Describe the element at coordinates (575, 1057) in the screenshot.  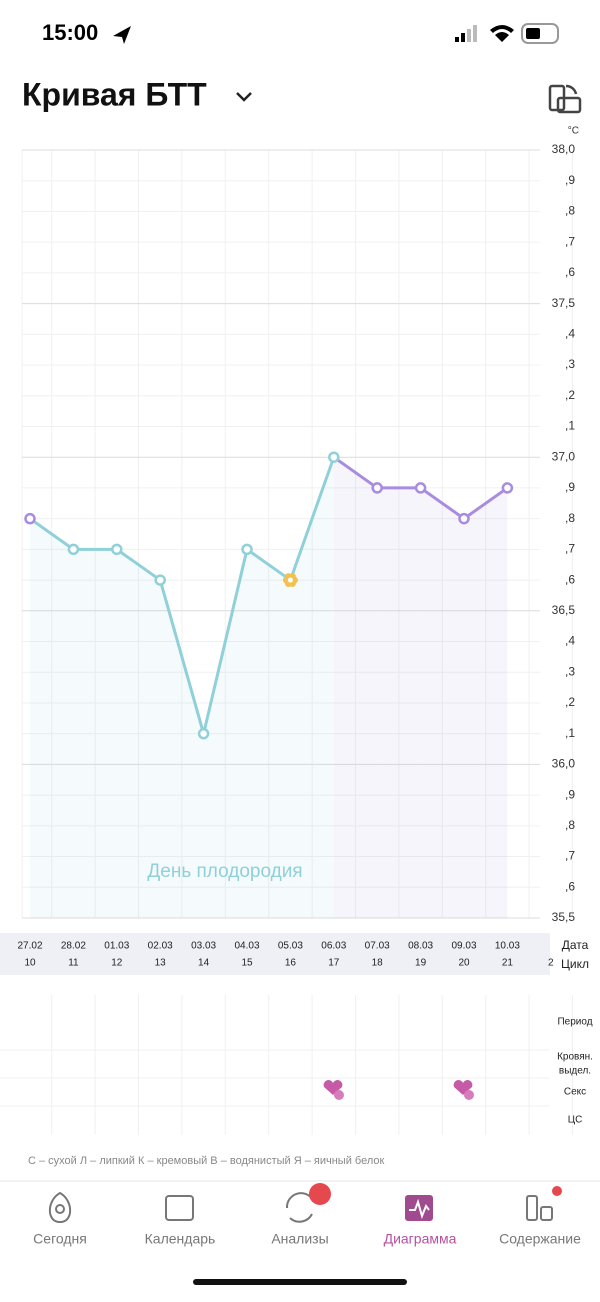
I see `event-row-label: Кровян.` at that location.